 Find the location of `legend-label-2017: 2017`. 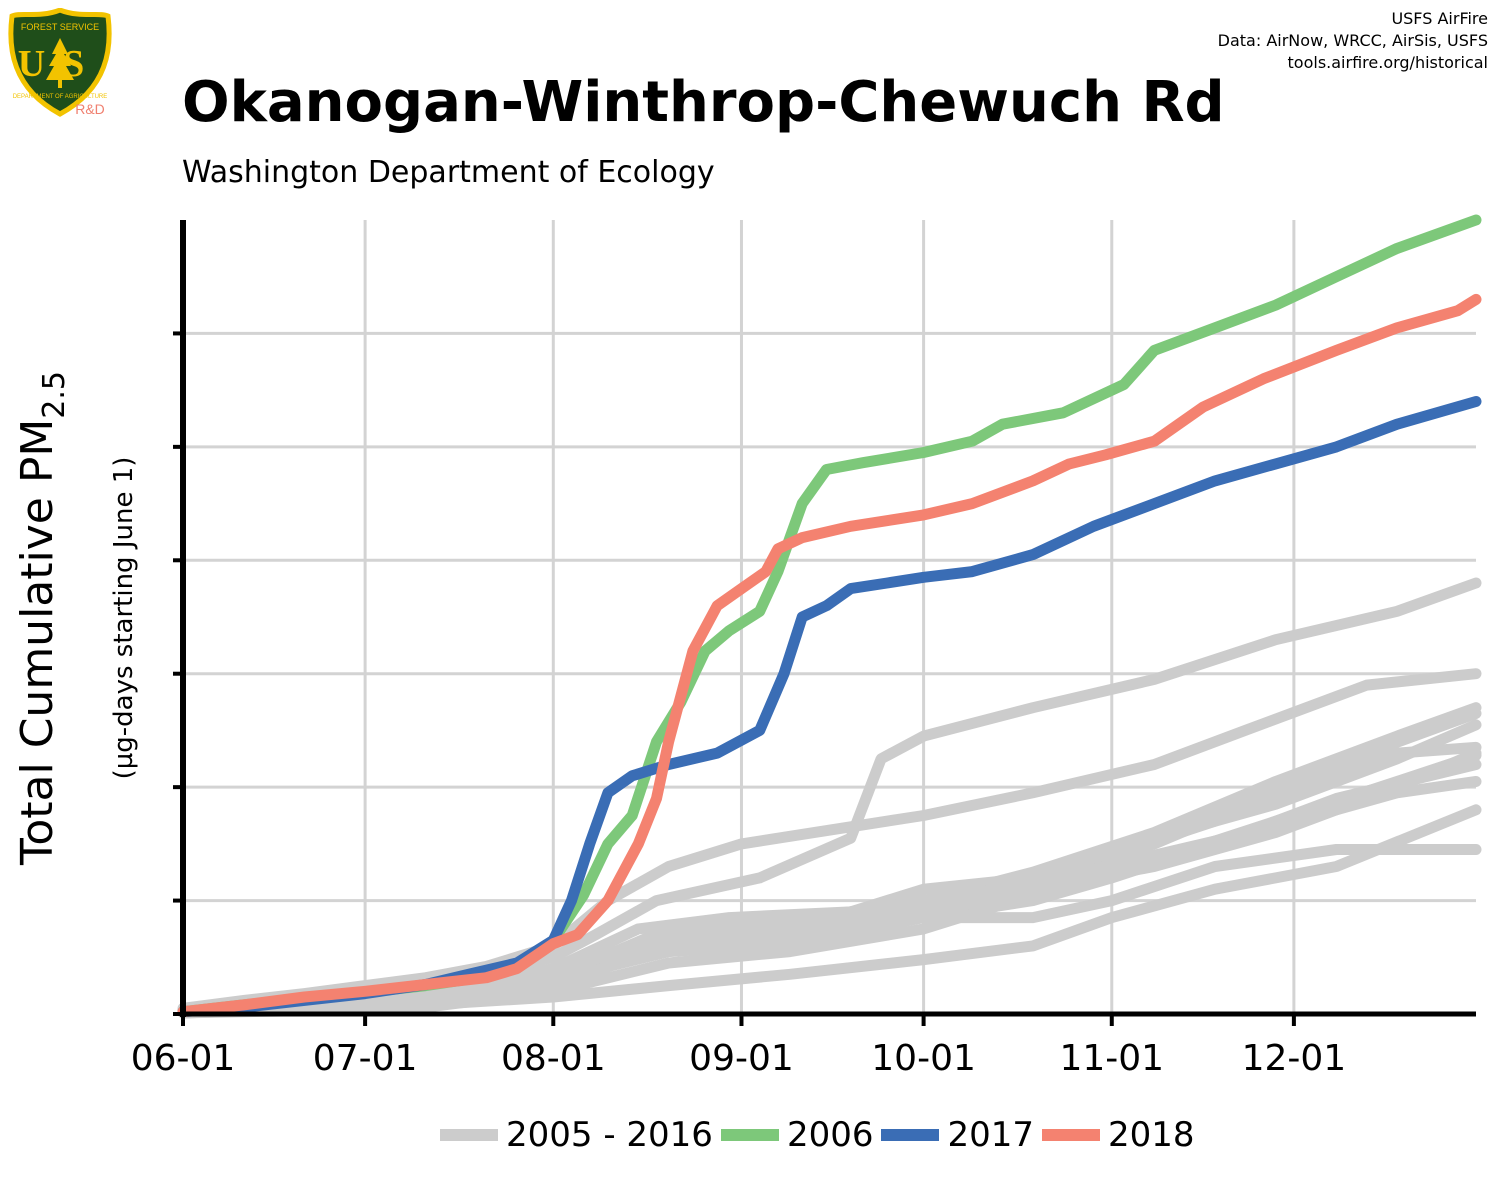

legend-label-2017: 2017 is located at coordinates (991, 1135).